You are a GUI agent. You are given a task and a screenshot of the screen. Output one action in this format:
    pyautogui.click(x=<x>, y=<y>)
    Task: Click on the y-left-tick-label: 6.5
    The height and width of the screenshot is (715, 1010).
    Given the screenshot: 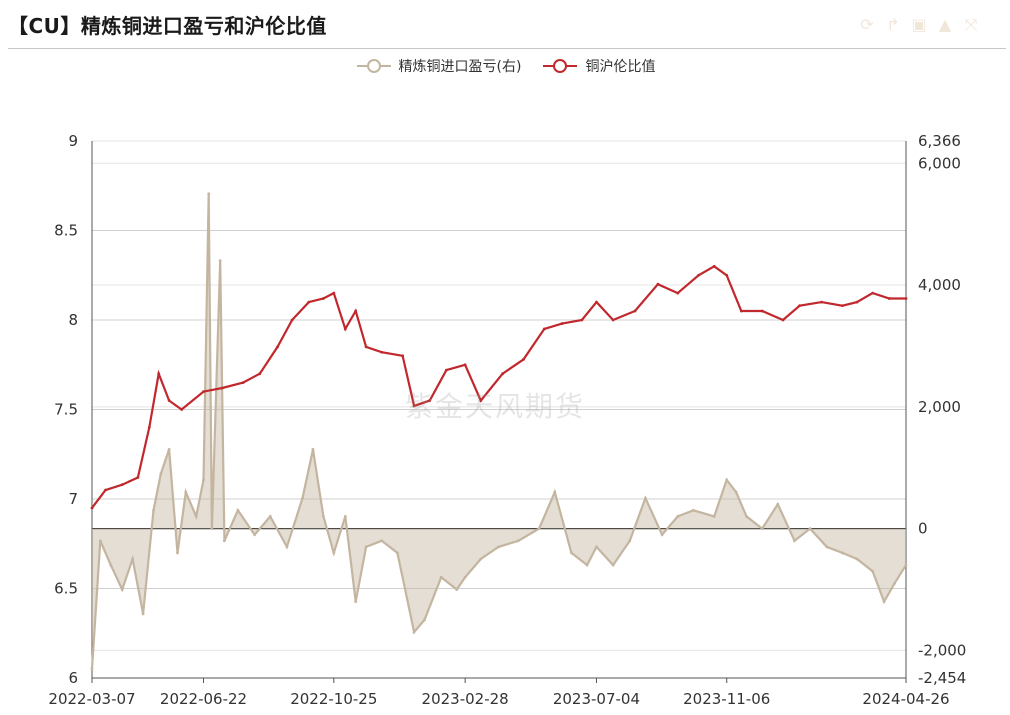 What is the action you would take?
    pyautogui.click(x=66, y=589)
    